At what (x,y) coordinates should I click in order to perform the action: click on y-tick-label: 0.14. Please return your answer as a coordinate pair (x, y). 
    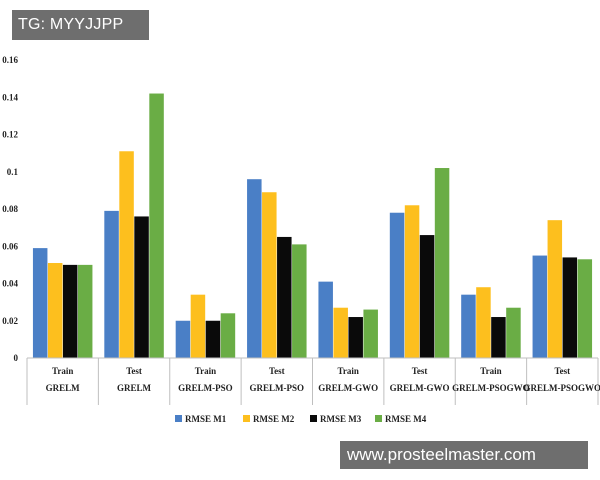
    Looking at the image, I should click on (10, 97).